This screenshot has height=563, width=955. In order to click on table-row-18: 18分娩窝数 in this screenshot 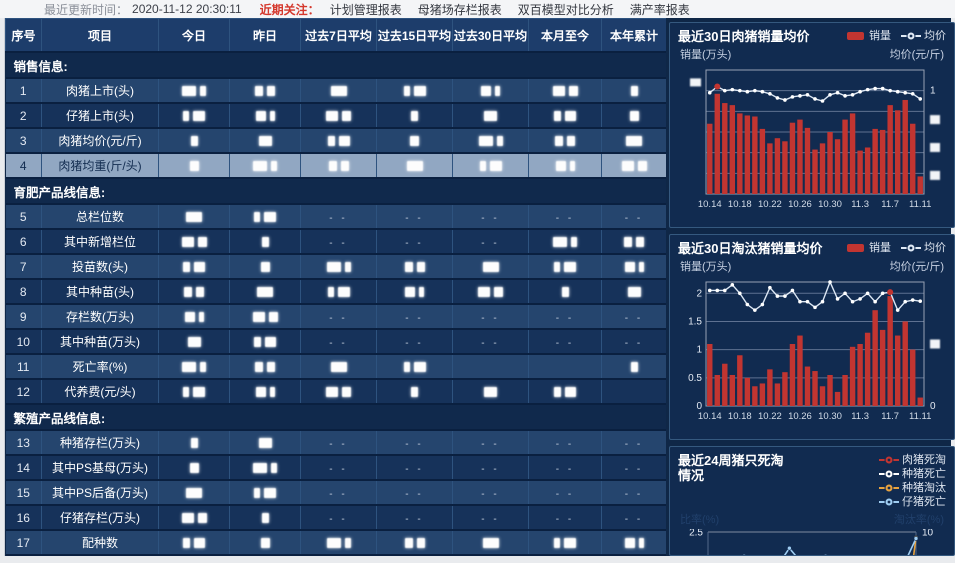, I will do `click(335, 555)`.